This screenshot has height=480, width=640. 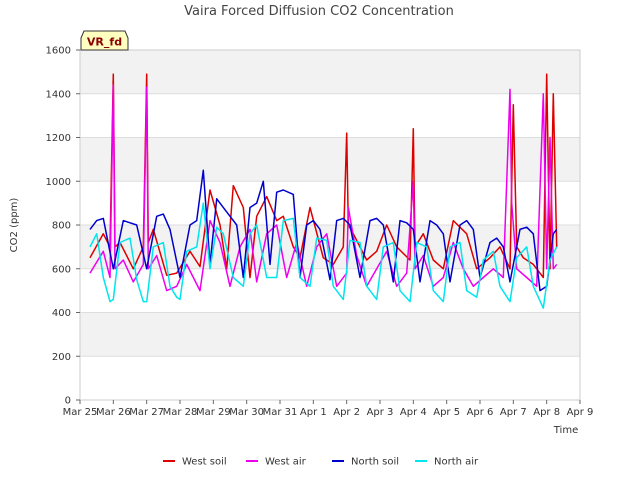 I want to click on x-tick-label: Apr 6, so click(x=480, y=412).